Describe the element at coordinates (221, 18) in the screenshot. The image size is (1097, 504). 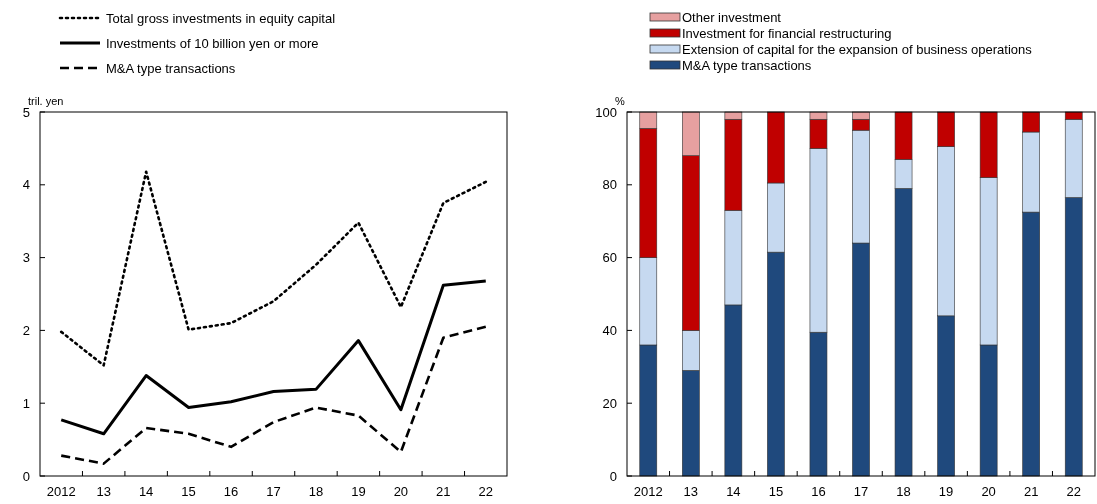
I see `legend-label: Total gross investments in equity capital` at that location.